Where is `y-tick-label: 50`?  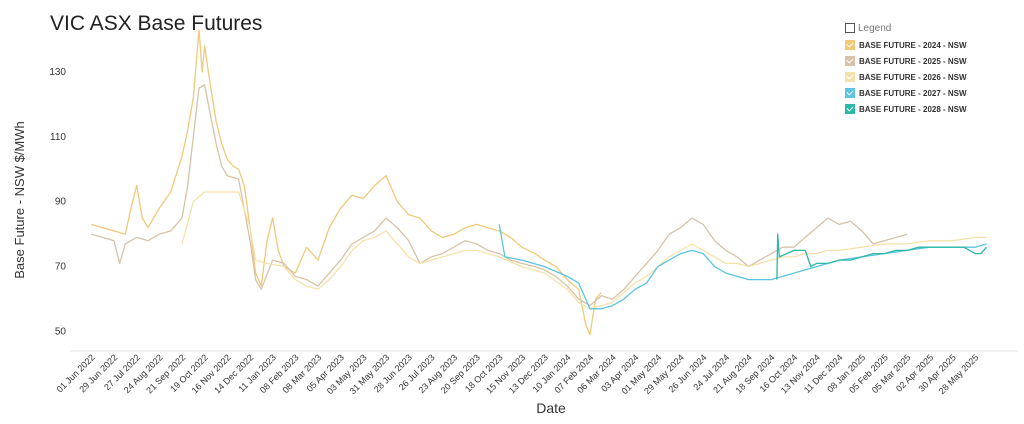
y-tick-label: 50 is located at coordinates (61, 332).